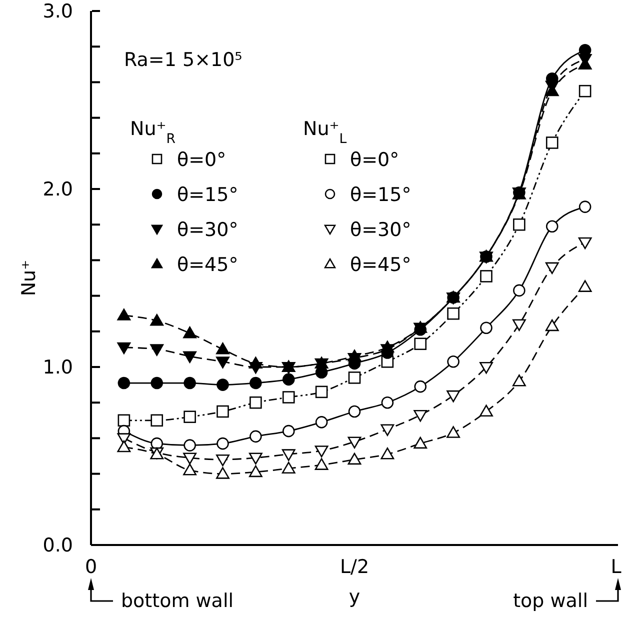  What do you see at coordinates (57, 545) in the screenshot?
I see `y-tick-label: 0.0` at bounding box center [57, 545].